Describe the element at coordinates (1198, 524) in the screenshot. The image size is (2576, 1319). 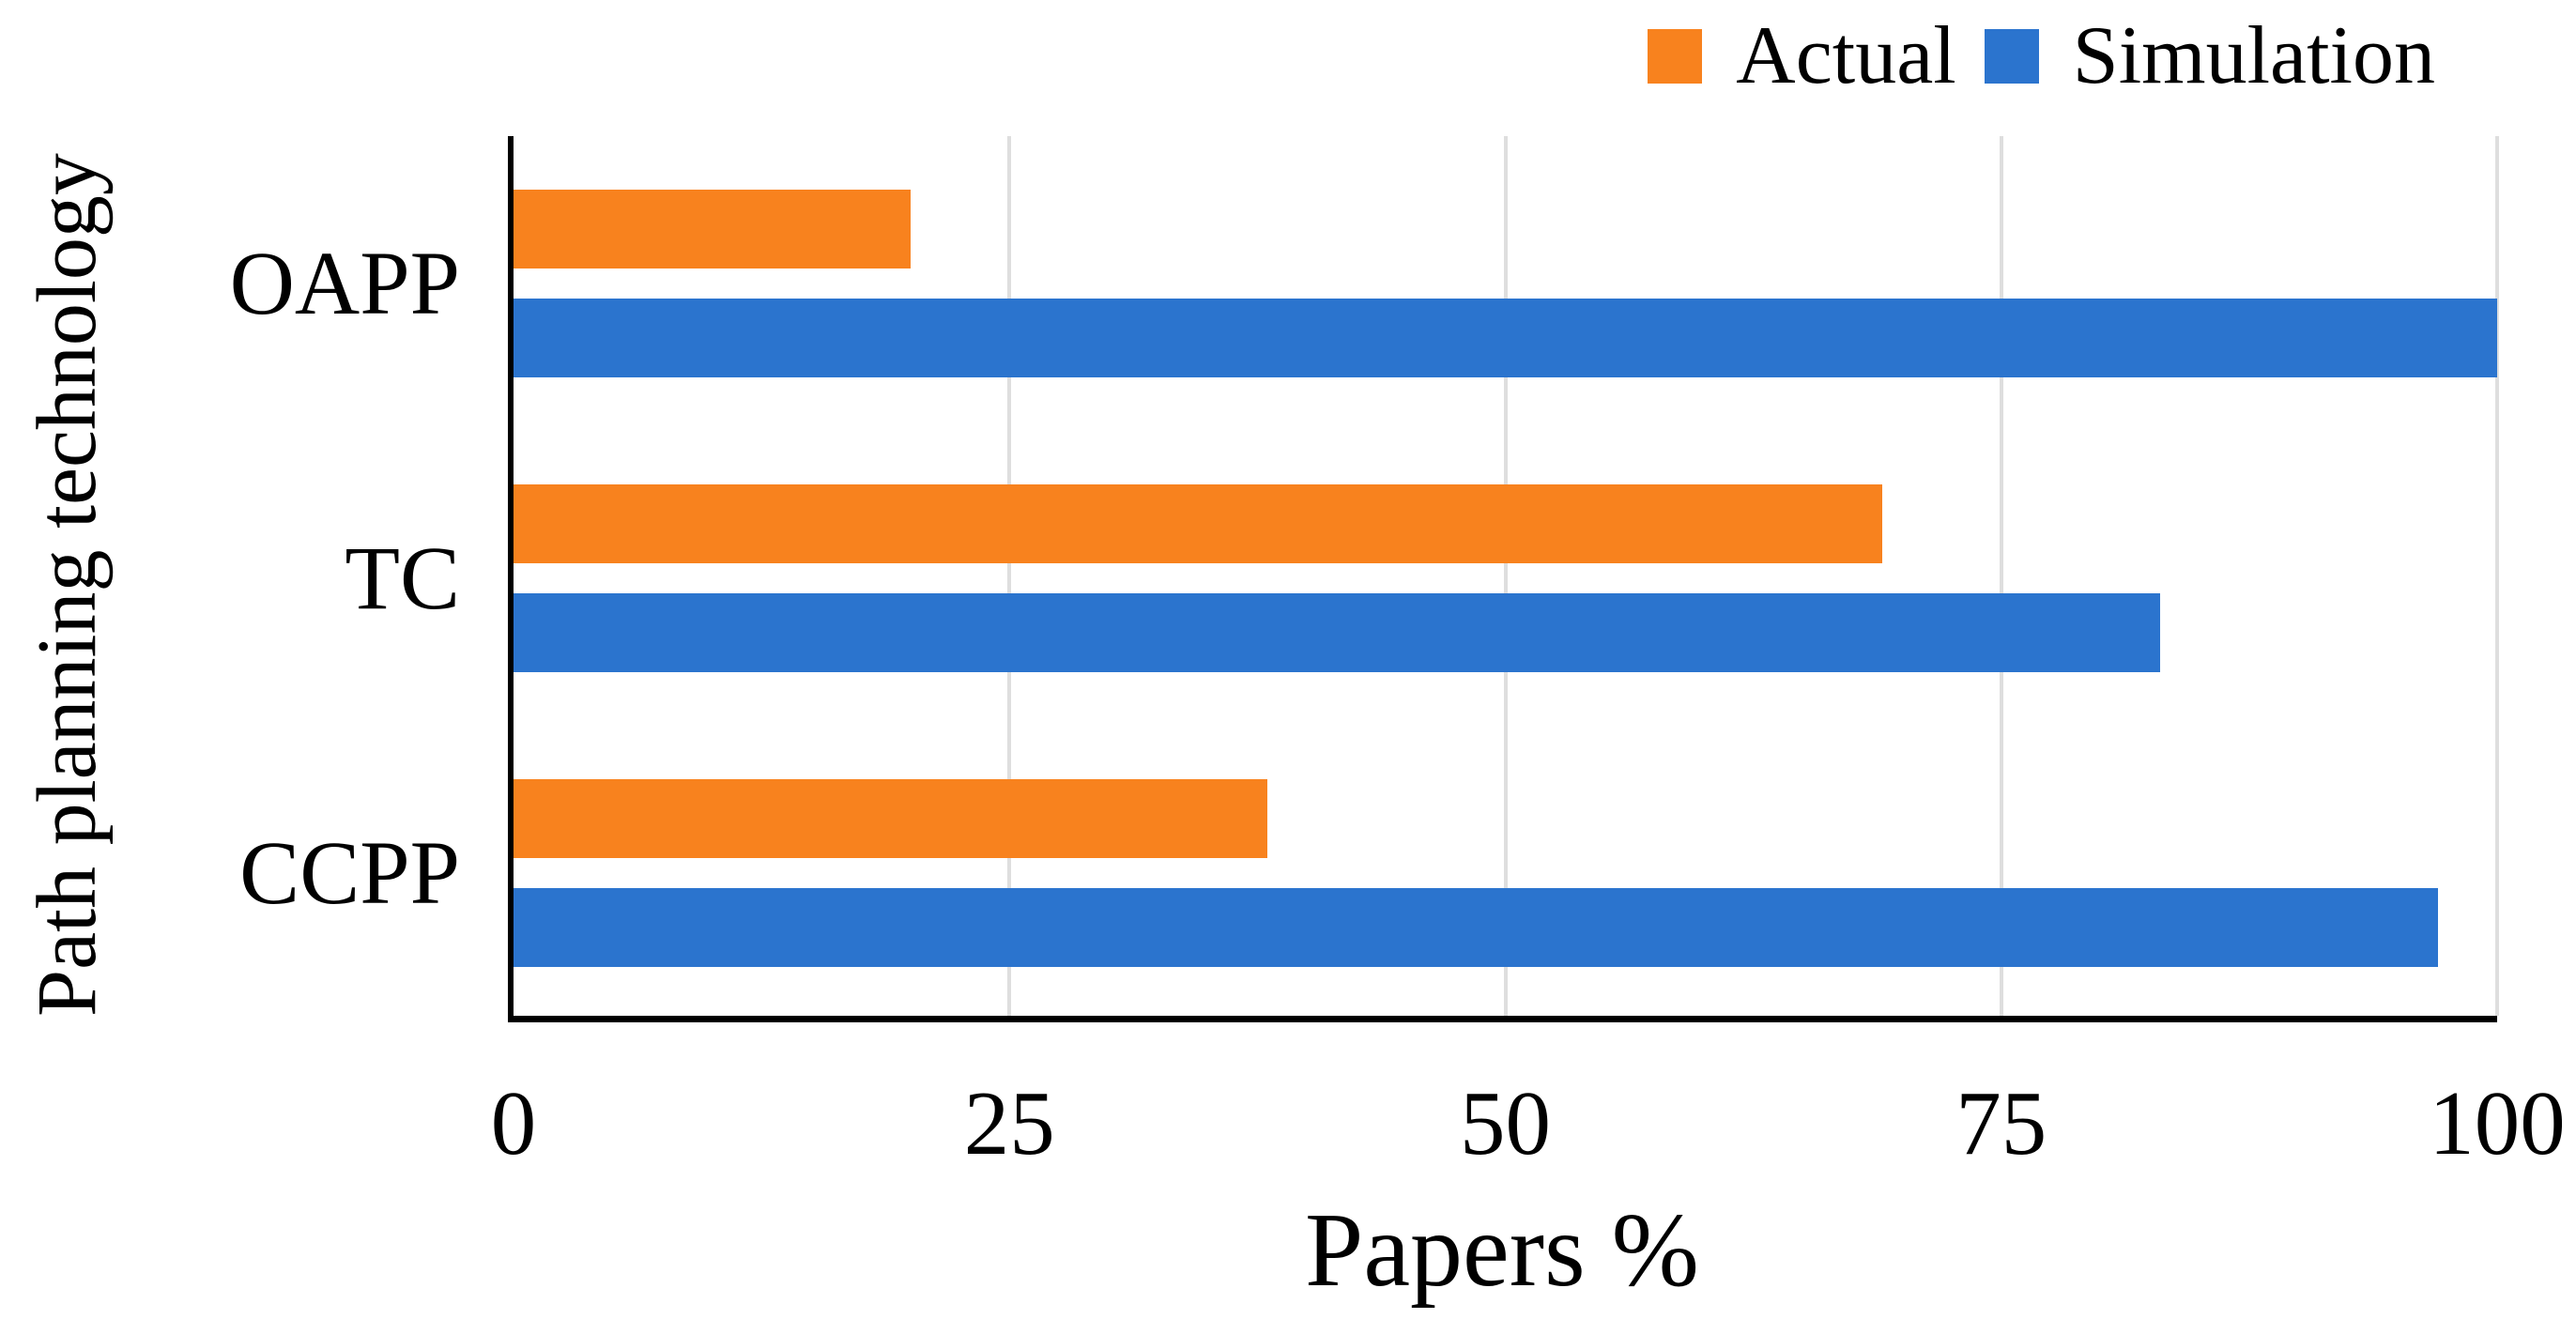
I see `bar-tc-actual` at that location.